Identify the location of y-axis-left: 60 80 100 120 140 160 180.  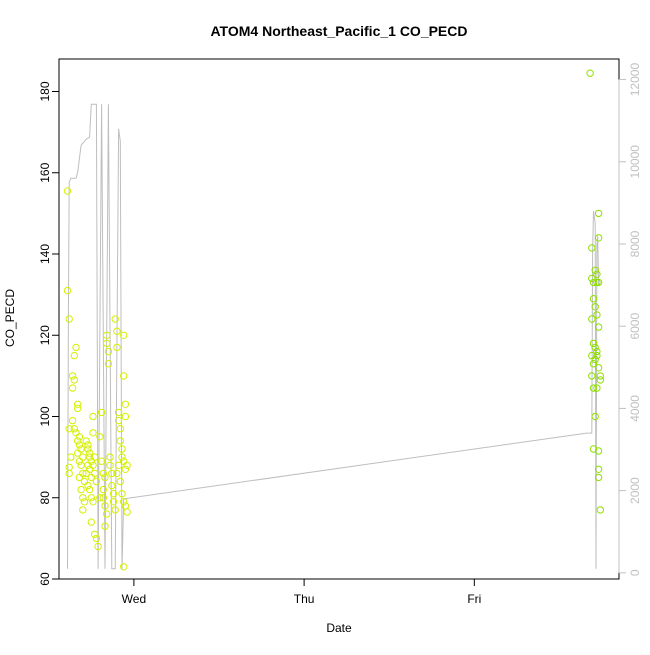
(48, 333).